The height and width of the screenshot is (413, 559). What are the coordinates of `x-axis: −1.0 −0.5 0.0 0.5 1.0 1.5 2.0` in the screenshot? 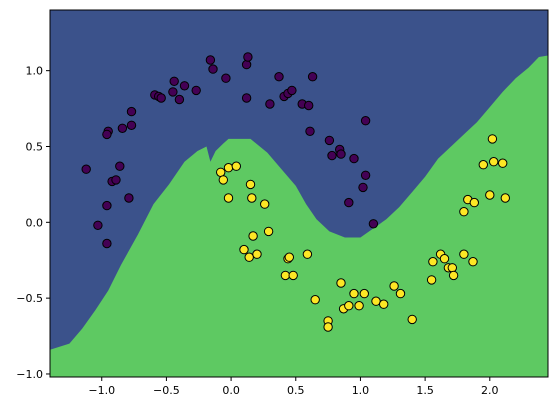 It's located at (293, 387).